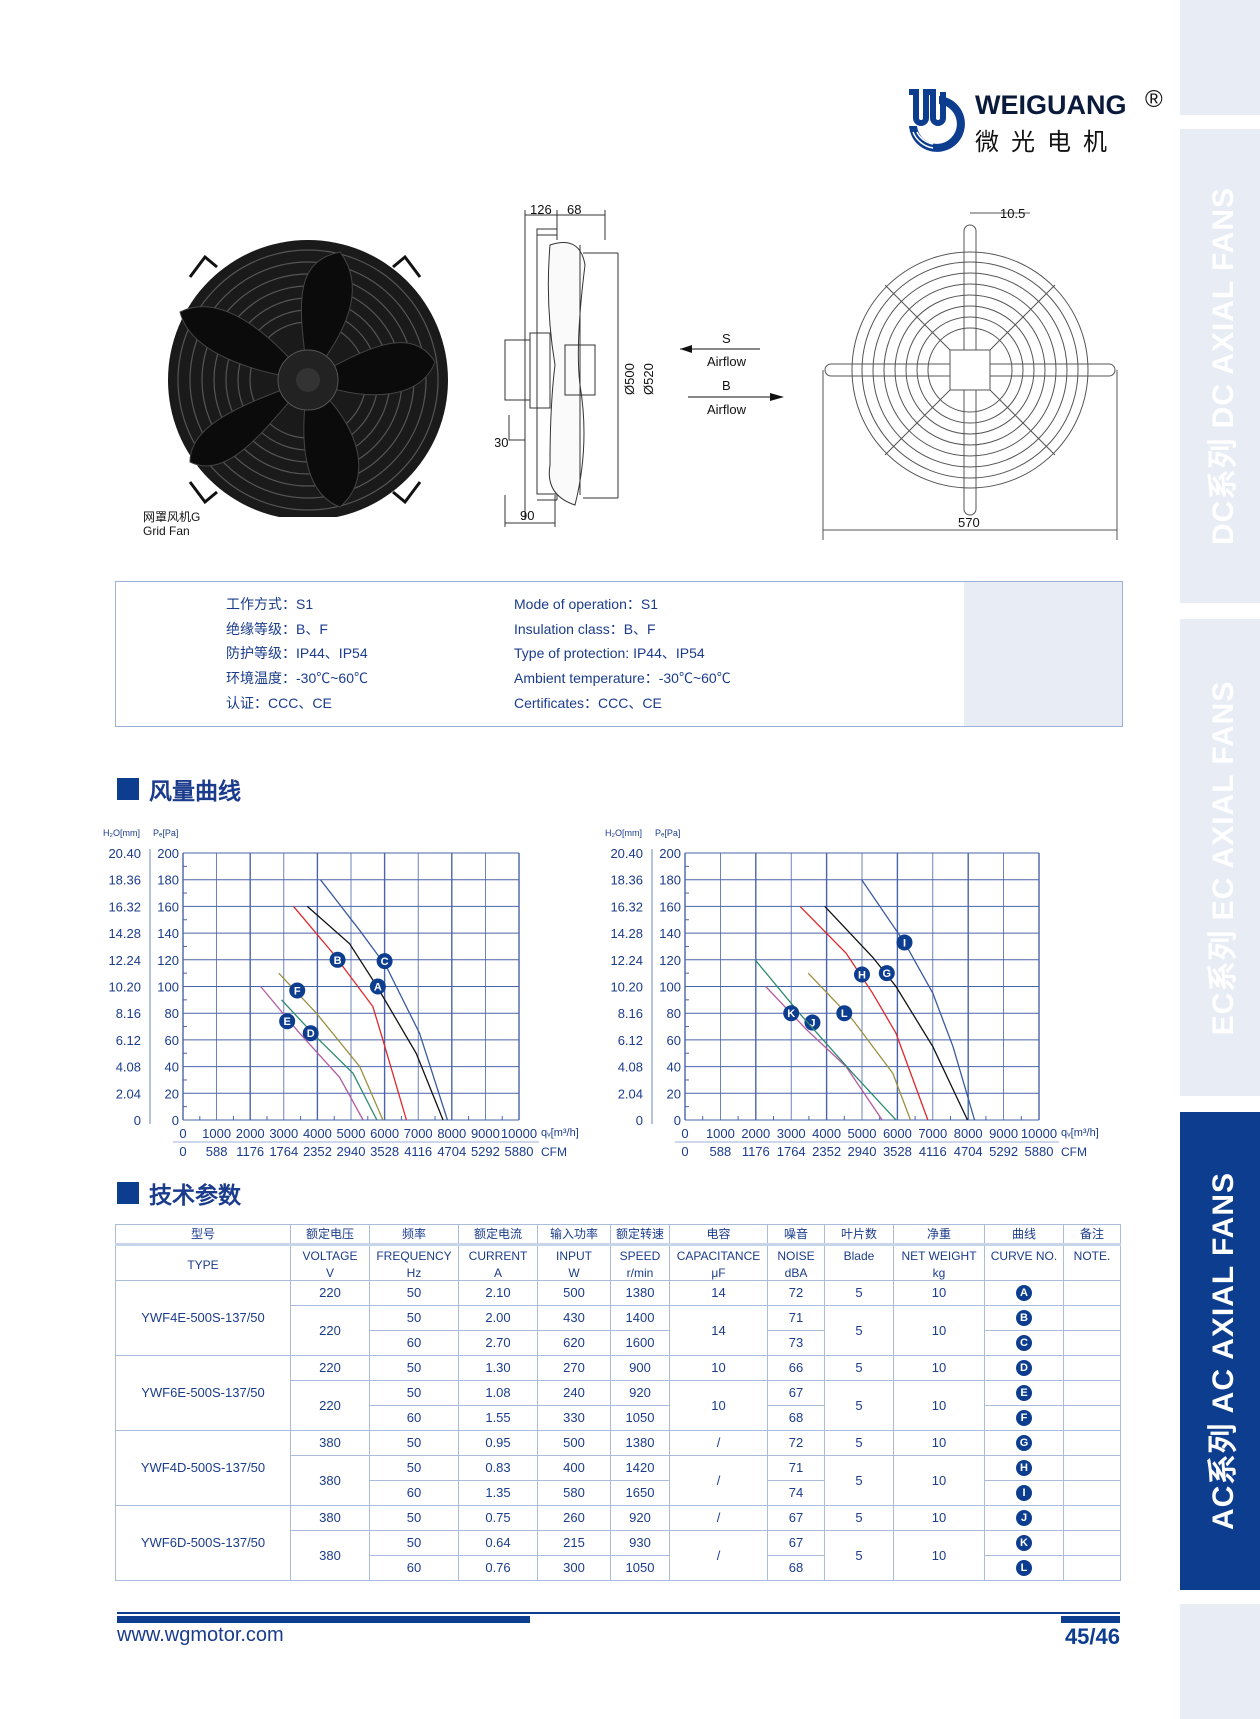 The height and width of the screenshot is (1719, 1260). What do you see at coordinates (498, 1518) in the screenshot?
I see `current: 0.75` at bounding box center [498, 1518].